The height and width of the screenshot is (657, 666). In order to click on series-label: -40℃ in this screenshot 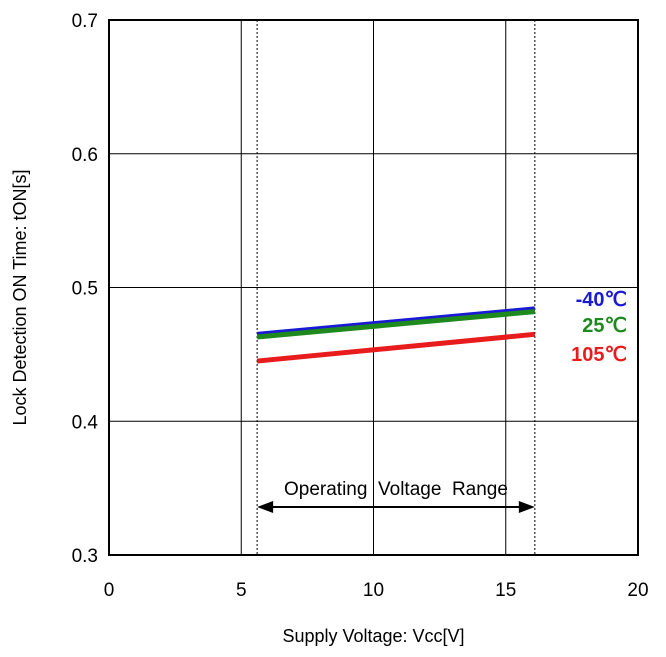, I will do `click(601, 300)`.